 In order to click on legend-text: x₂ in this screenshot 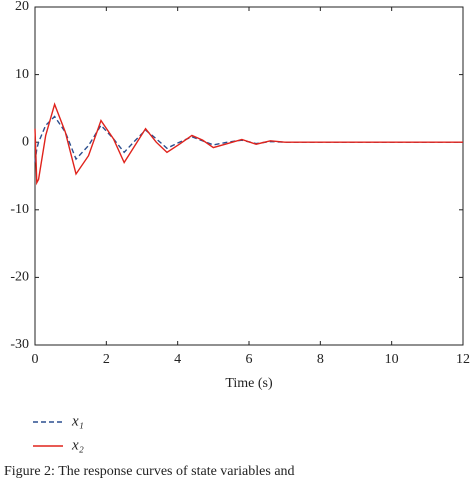, I will do `click(77, 445)`.